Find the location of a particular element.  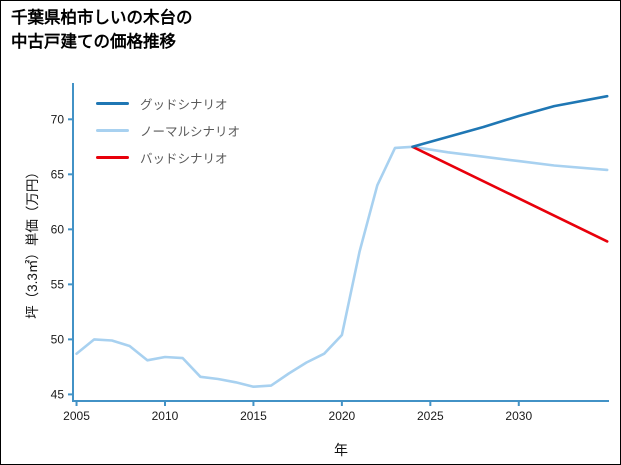

svg-text: 45 is located at coordinates (58, 394).